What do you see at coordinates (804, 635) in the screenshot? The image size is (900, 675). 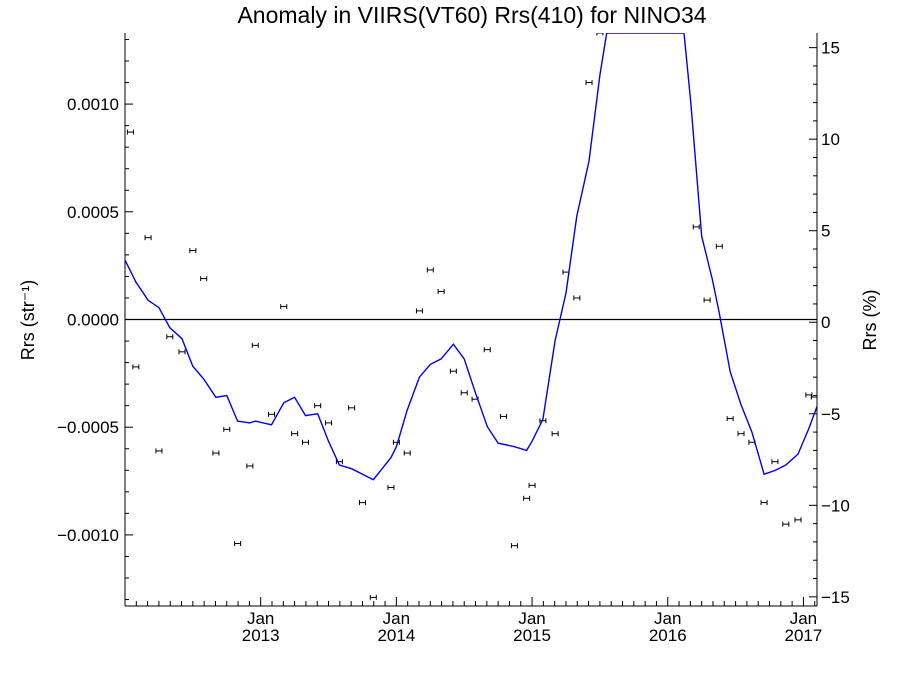 I see `x-tick-label-year: 2017` at bounding box center [804, 635].